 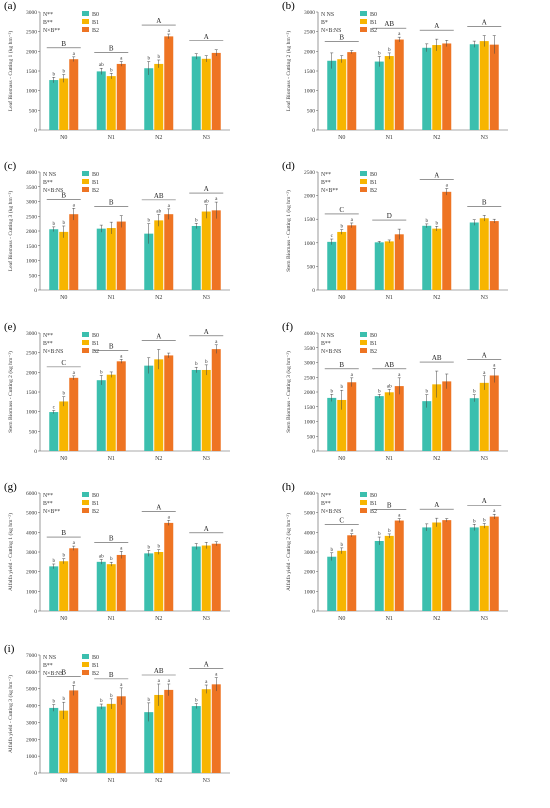 What do you see at coordinates (341, 298) in the screenshot?
I see `x-tick-label: N0` at bounding box center [341, 298].